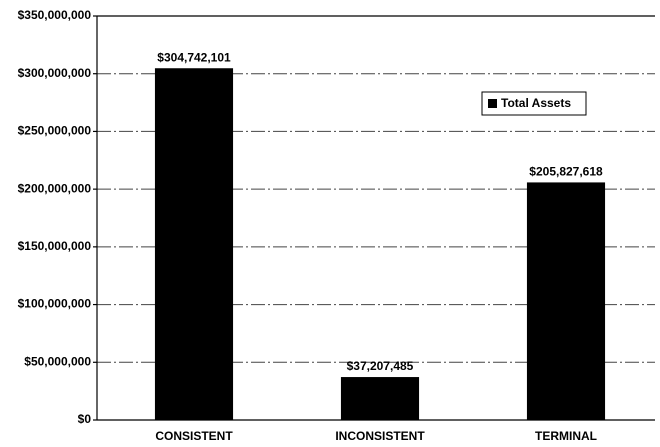 The image size is (660, 447). What do you see at coordinates (55, 73) in the screenshot?
I see `y-tick-label: $300,000,000` at bounding box center [55, 73].